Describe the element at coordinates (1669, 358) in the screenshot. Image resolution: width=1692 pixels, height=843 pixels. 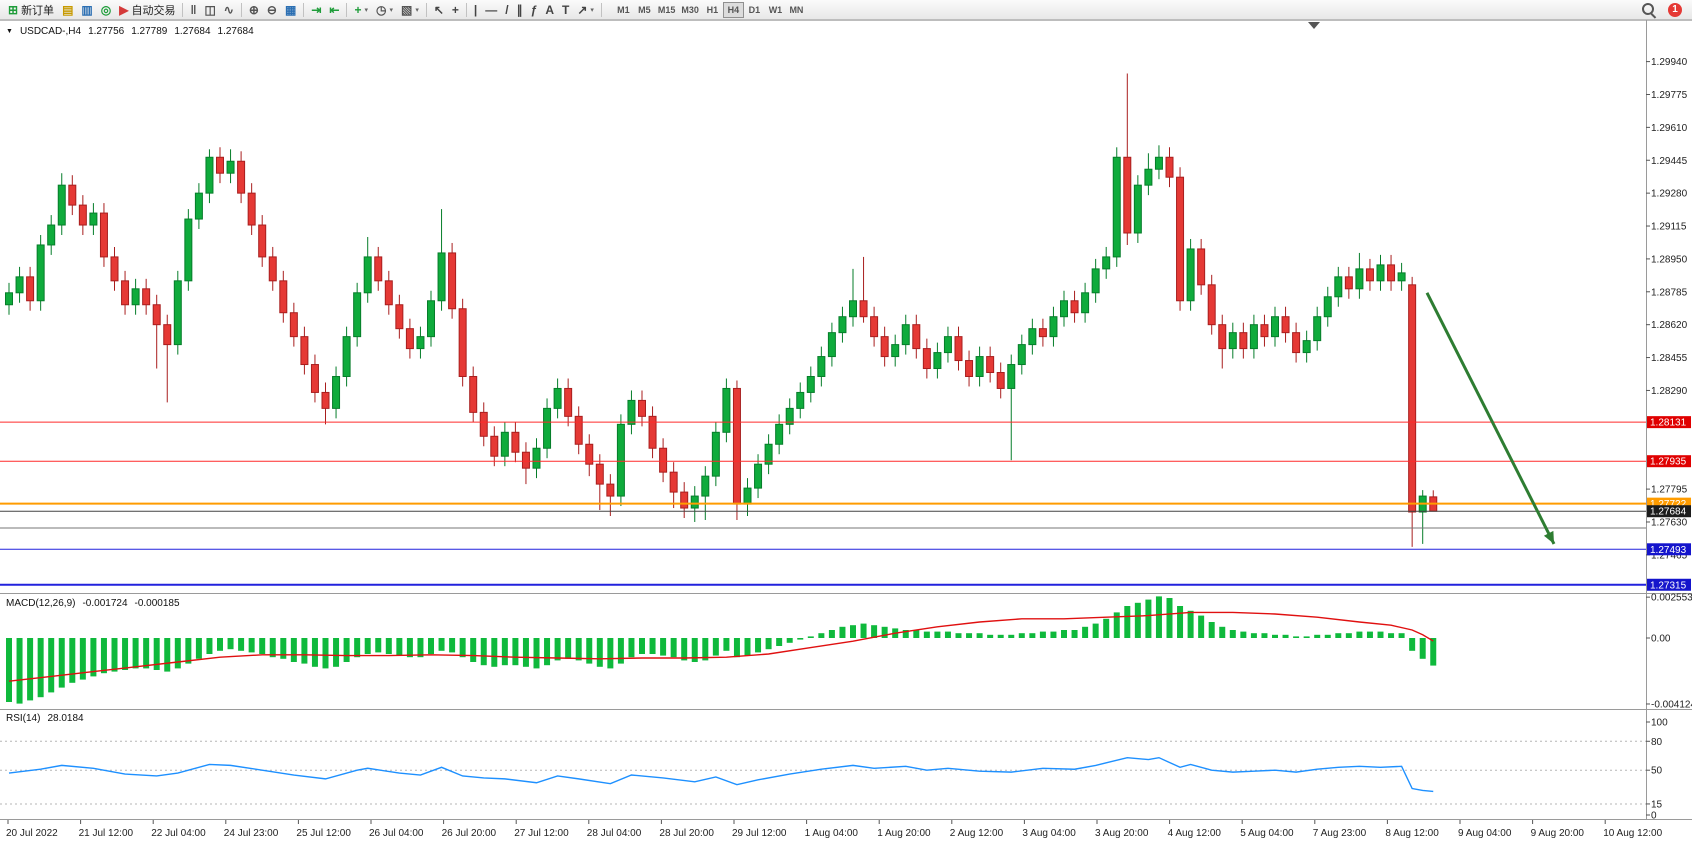
I see `price-axis-label: 1.28455` at that location.